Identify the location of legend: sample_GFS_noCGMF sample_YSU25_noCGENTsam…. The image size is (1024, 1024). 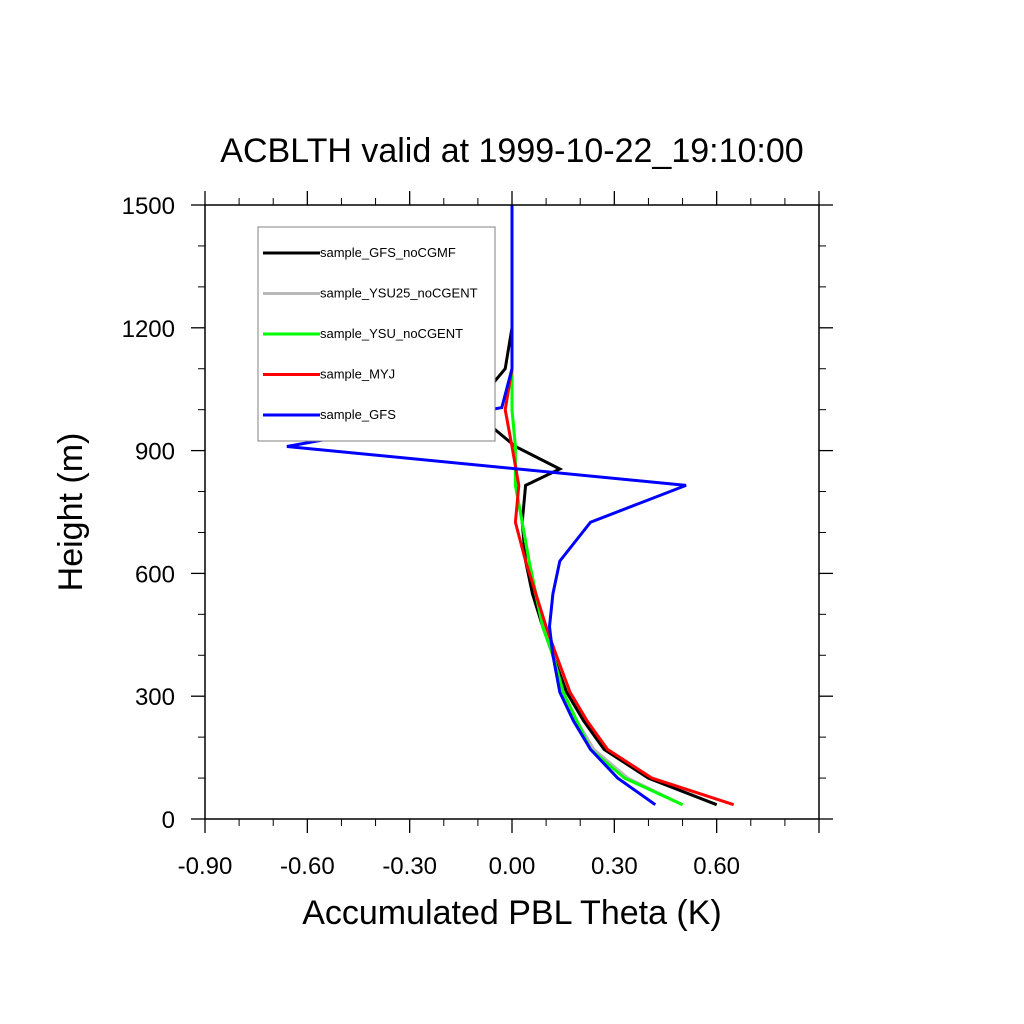
(376, 334).